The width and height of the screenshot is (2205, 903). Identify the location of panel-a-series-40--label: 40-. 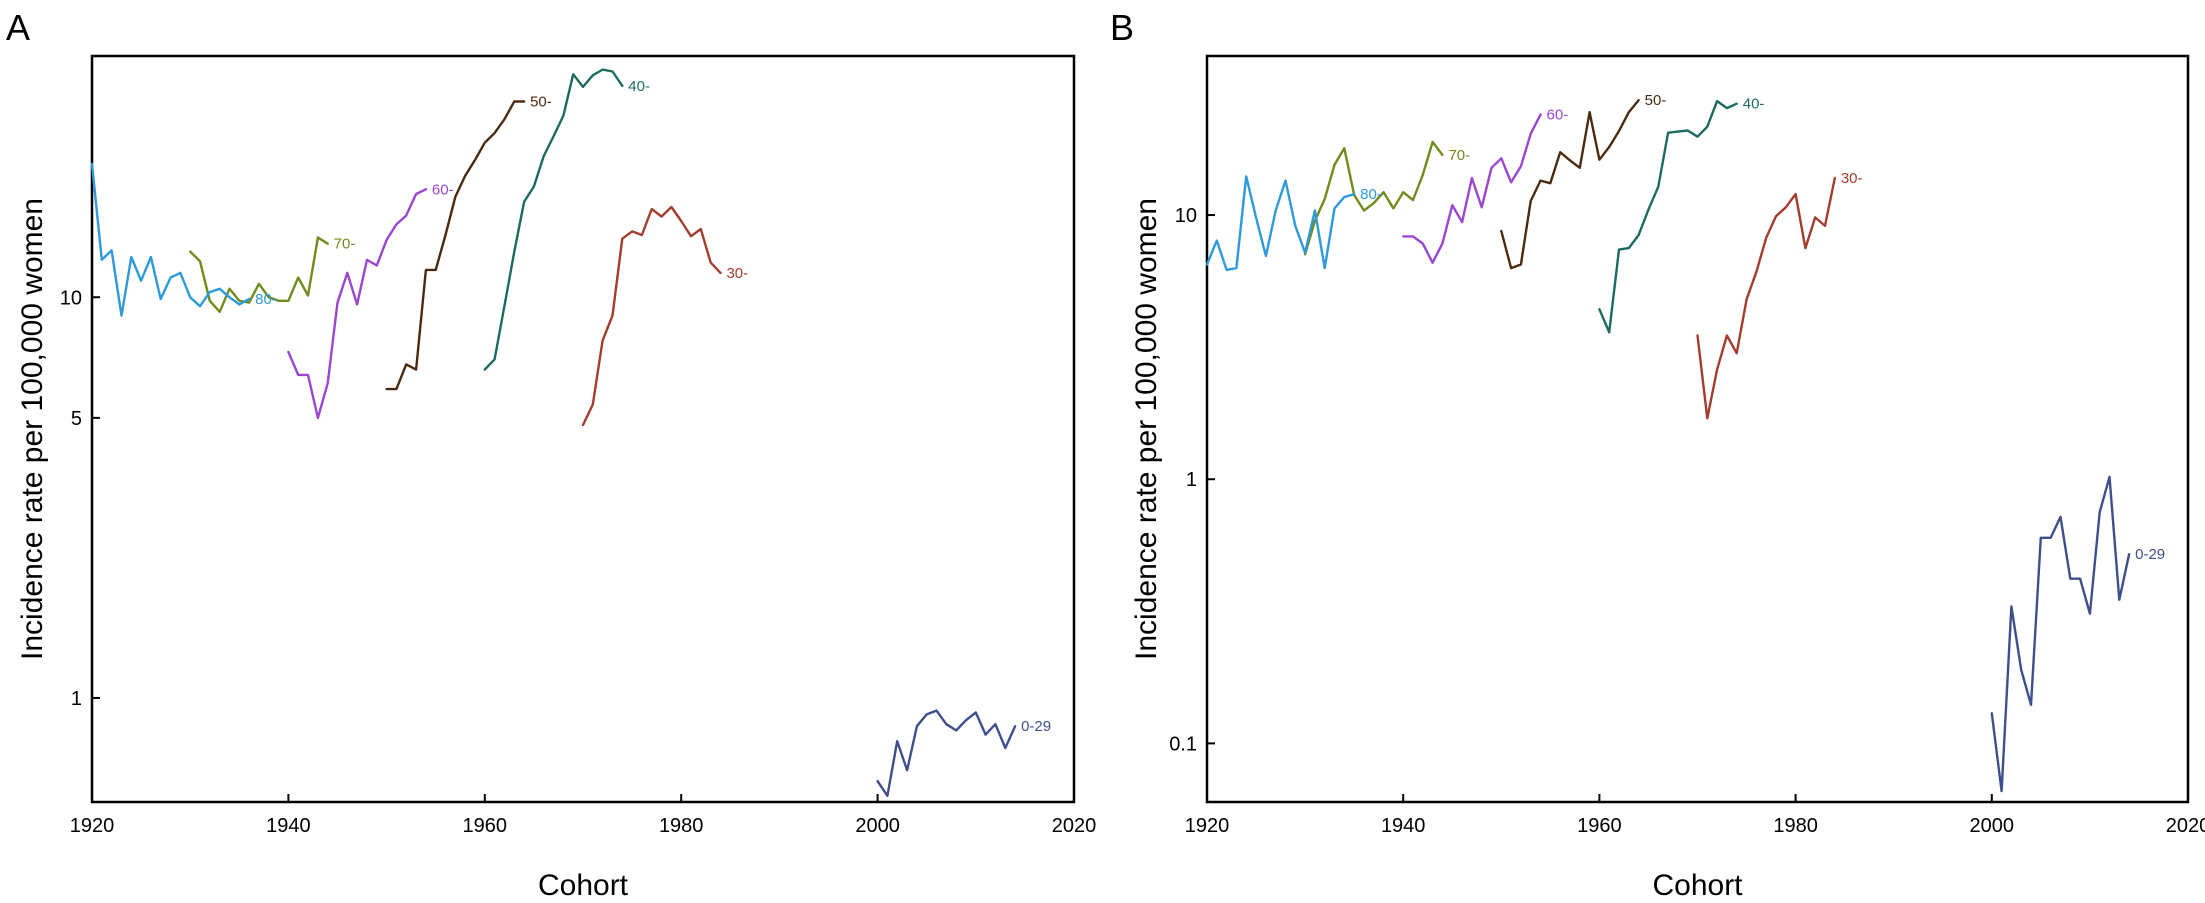
(639, 86).